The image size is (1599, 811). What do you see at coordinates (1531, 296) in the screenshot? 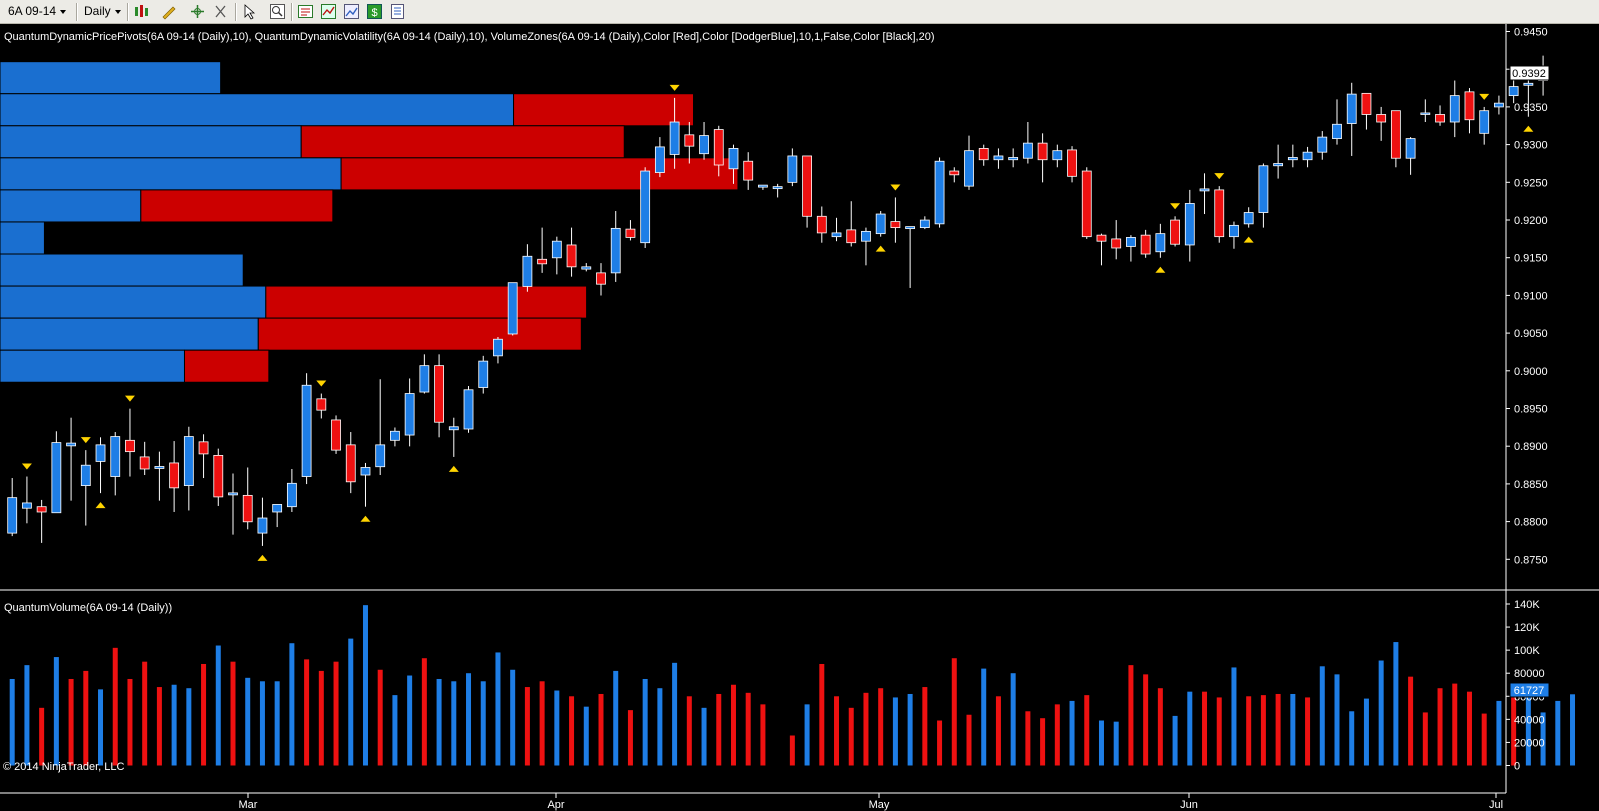
I see `price-tick-label: 0.9100` at bounding box center [1531, 296].